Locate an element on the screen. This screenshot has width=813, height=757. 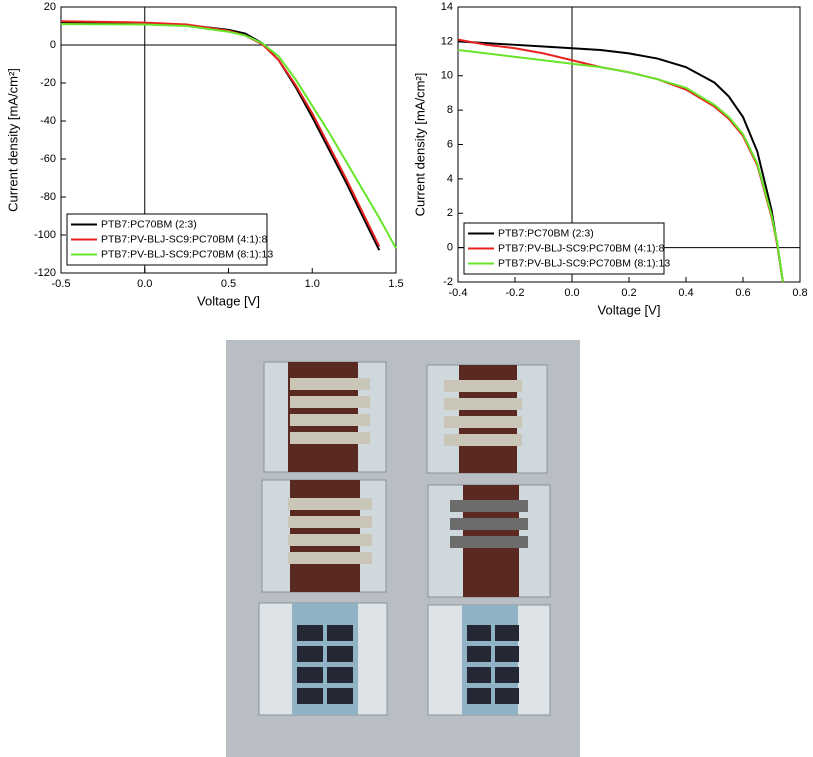
y-tick-label: -100 is located at coordinates (45, 235).